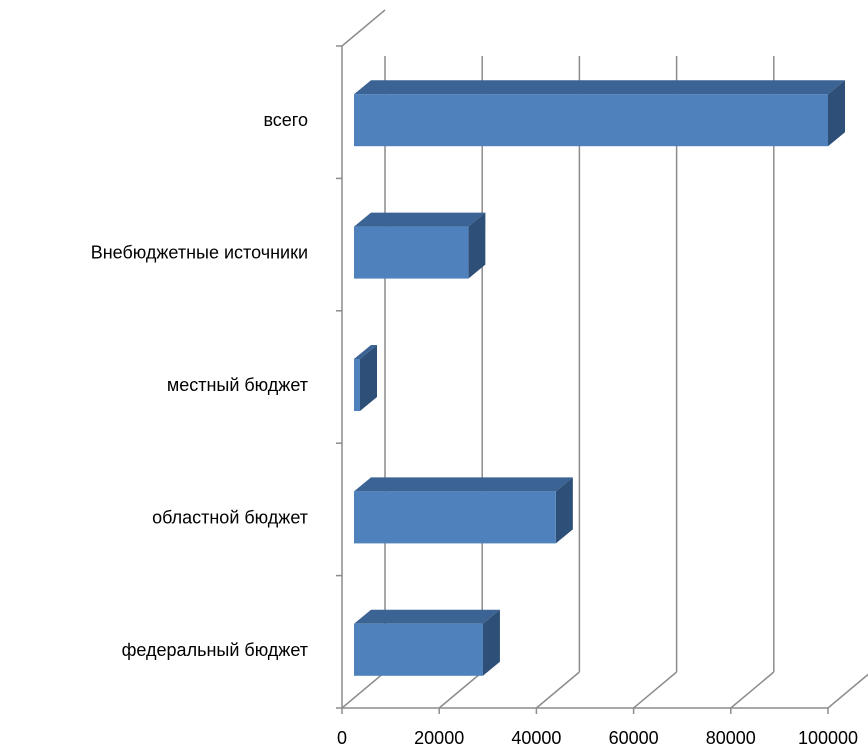 The image size is (868, 755). I want to click on category-label: местный бюджет, so click(237, 385).